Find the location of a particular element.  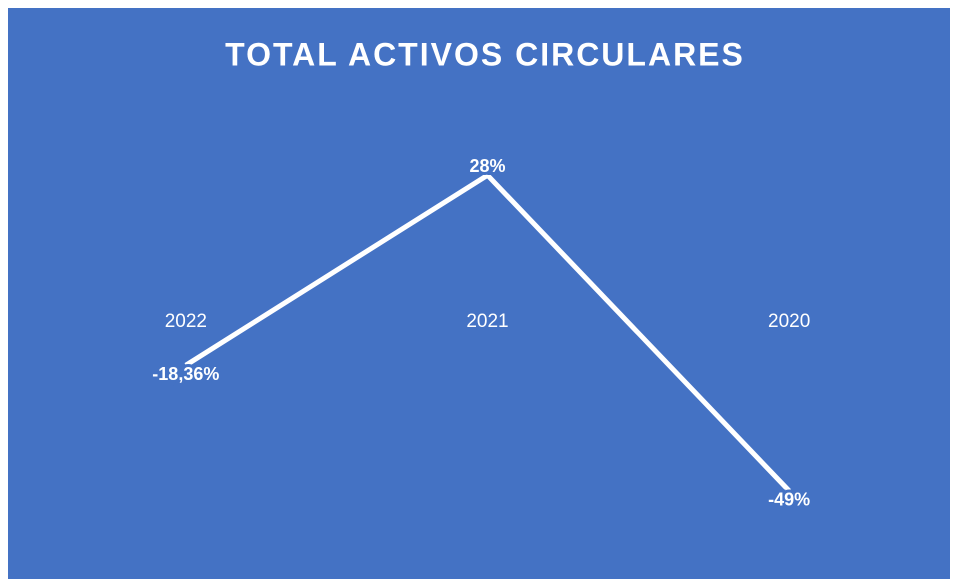

data-label: -18,36% is located at coordinates (185, 374).